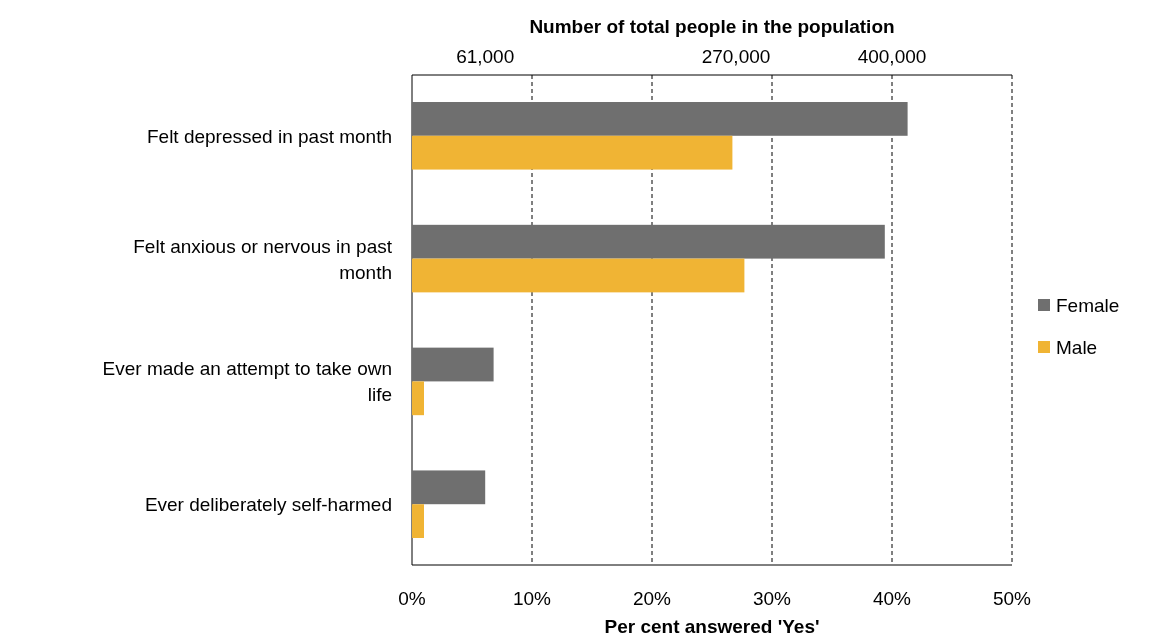  Describe the element at coordinates (712, 626) in the screenshot. I see `x-axis-title: Per cent answered 'Yes'` at that location.